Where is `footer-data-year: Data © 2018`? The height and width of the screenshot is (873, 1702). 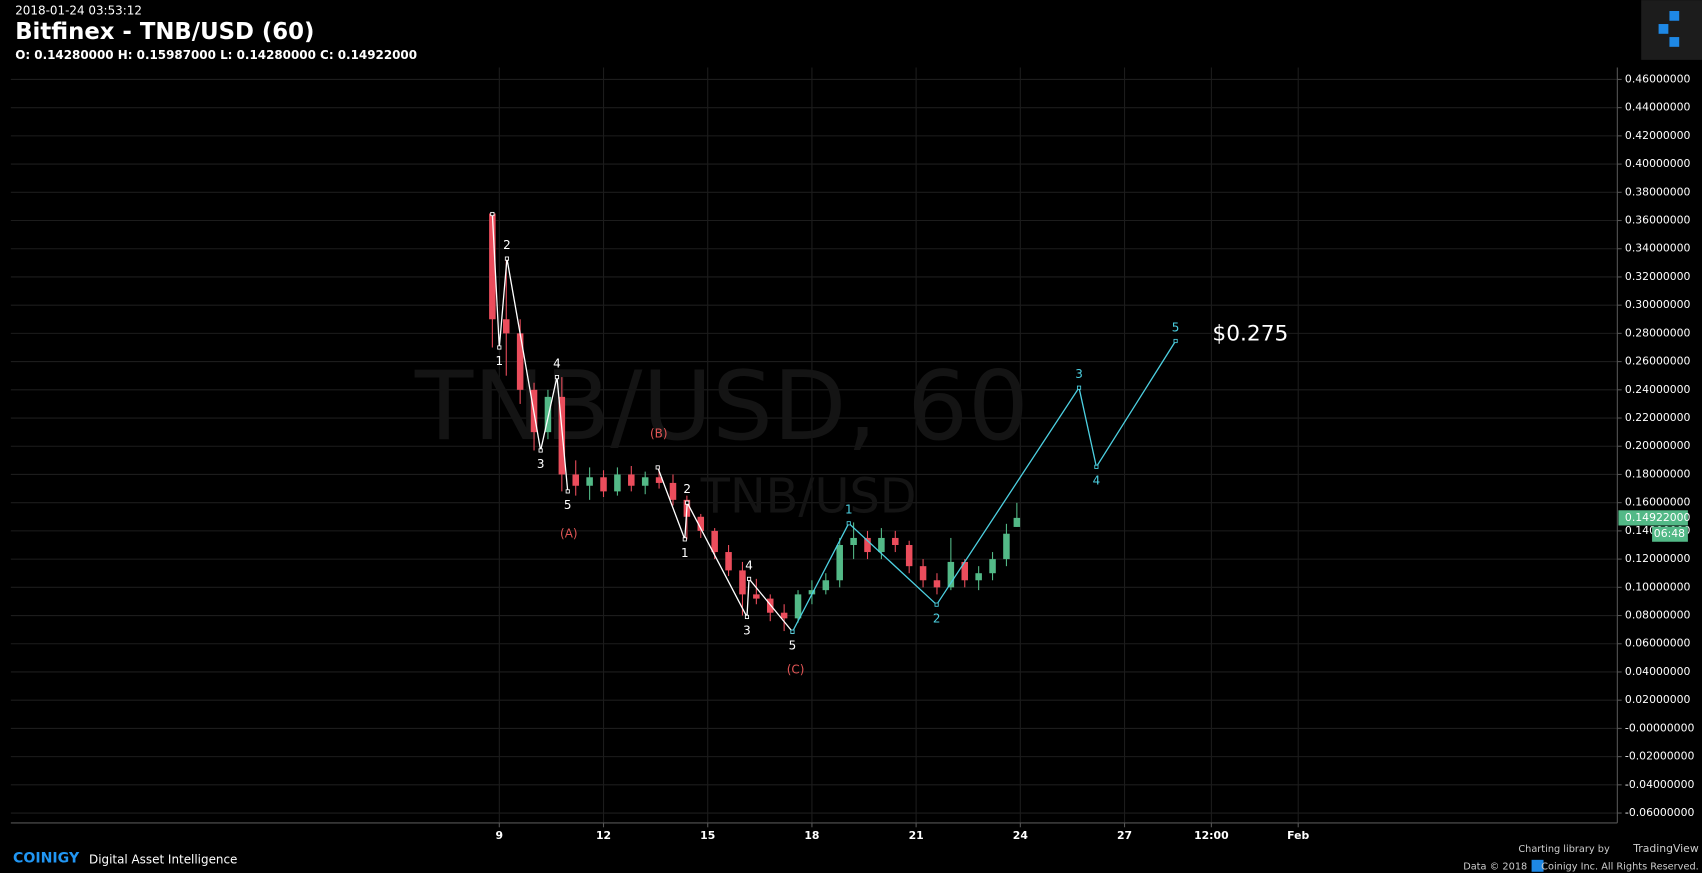
footer-data-year: Data © 2018 is located at coordinates (1495, 866).